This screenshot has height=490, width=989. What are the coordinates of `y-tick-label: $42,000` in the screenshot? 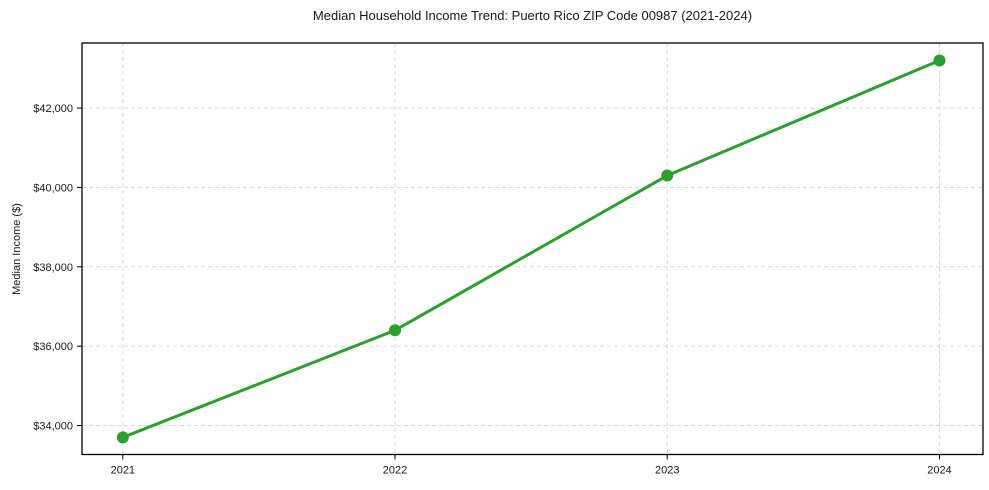 It's located at (53, 109).